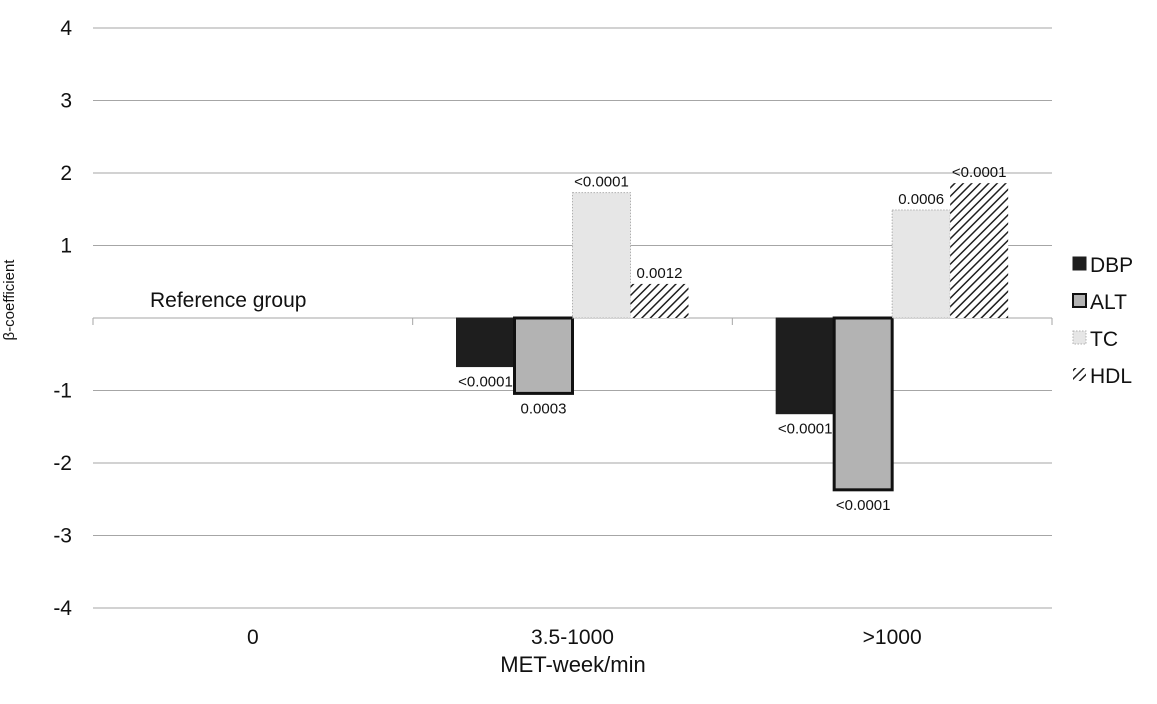 The height and width of the screenshot is (704, 1157). What do you see at coordinates (1102, 321) in the screenshot?
I see `legend: DBP ALT TC HDL` at bounding box center [1102, 321].